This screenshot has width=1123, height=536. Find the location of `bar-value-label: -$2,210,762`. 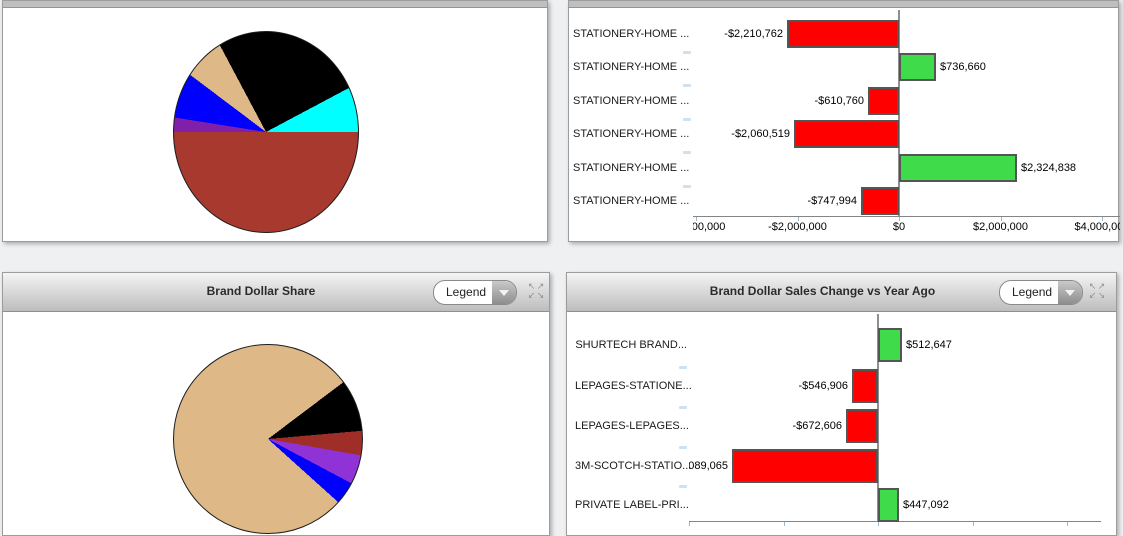

bar-value-label: -$2,210,762 is located at coordinates (753, 34).